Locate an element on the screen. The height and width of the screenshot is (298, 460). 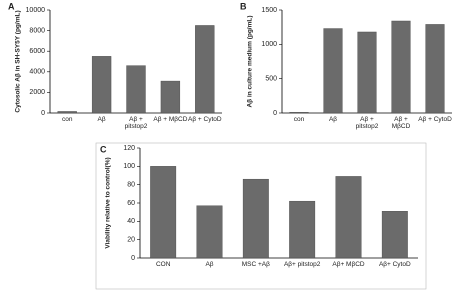
x-tick-label: CON is located at coordinates (163, 264).